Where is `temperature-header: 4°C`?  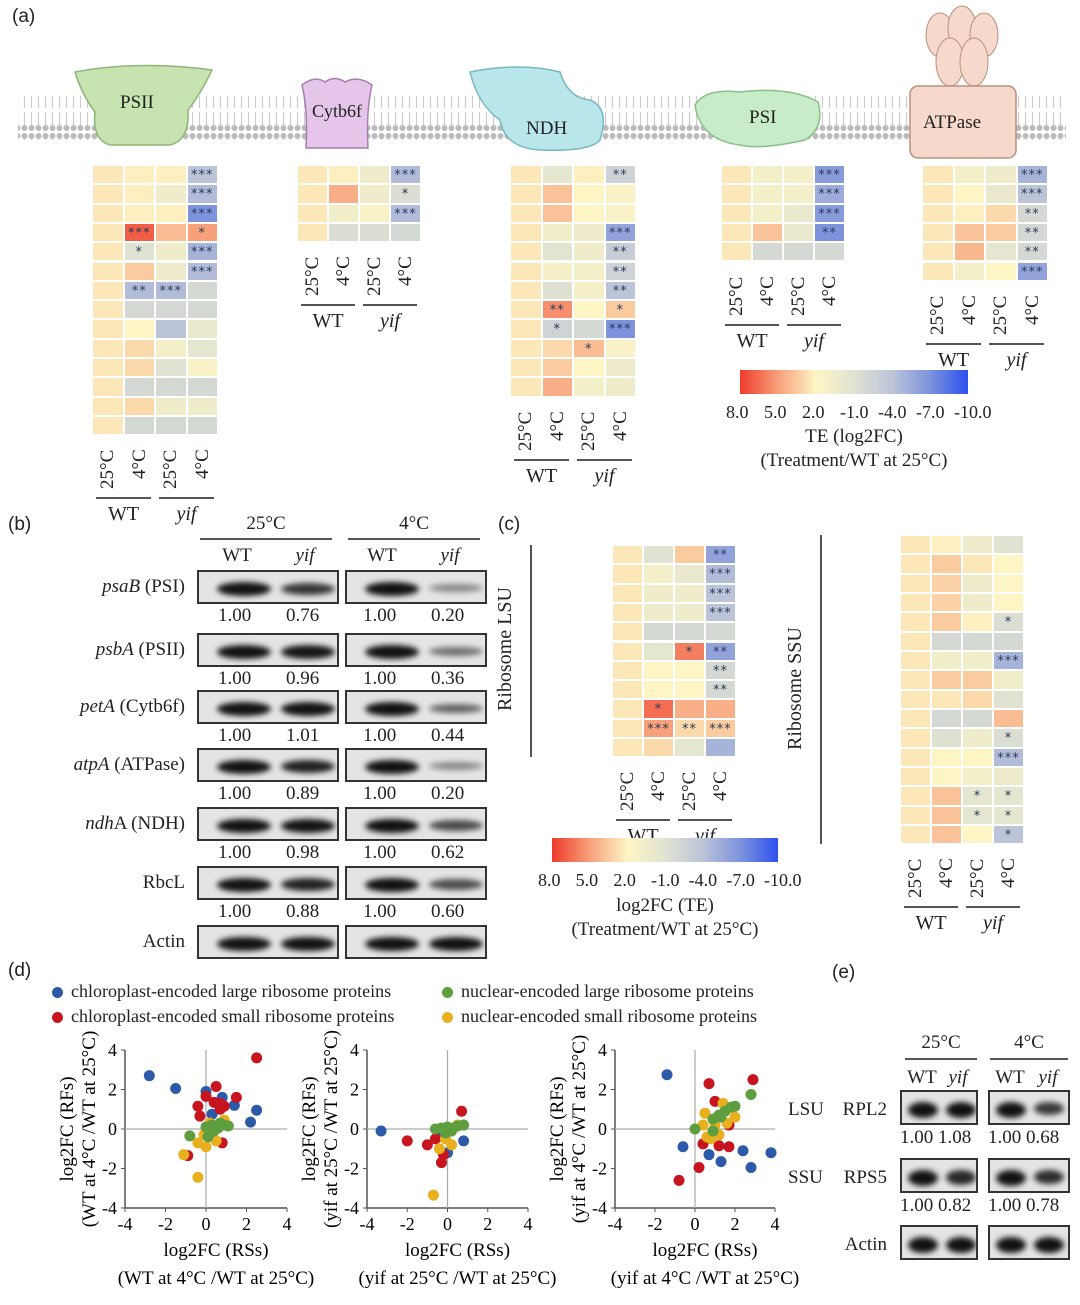
temperature-header: 4°C is located at coordinates (414, 523).